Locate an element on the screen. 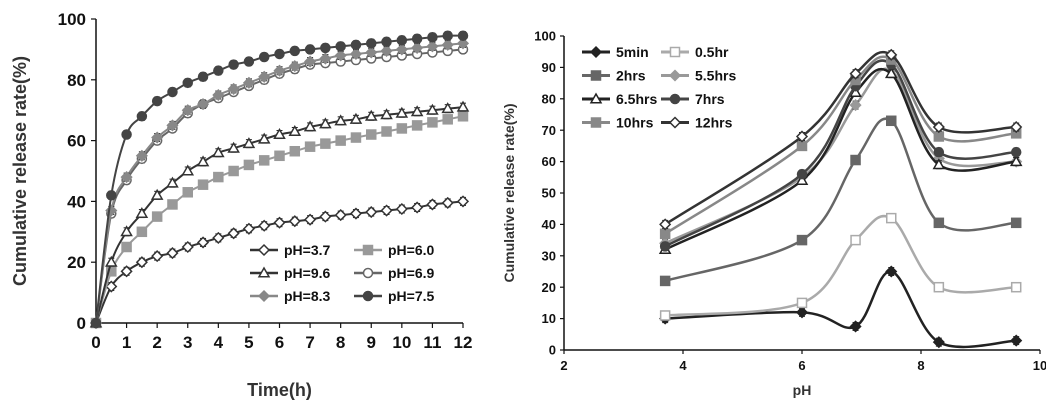 This screenshot has width=1046, height=402. legend-item-ph-6-9: pH=6.9 is located at coordinates (394, 273).